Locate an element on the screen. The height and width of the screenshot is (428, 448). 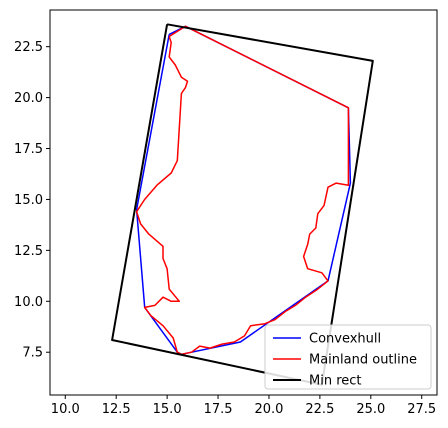
legend-label-2: Min rect is located at coordinates (335, 381).